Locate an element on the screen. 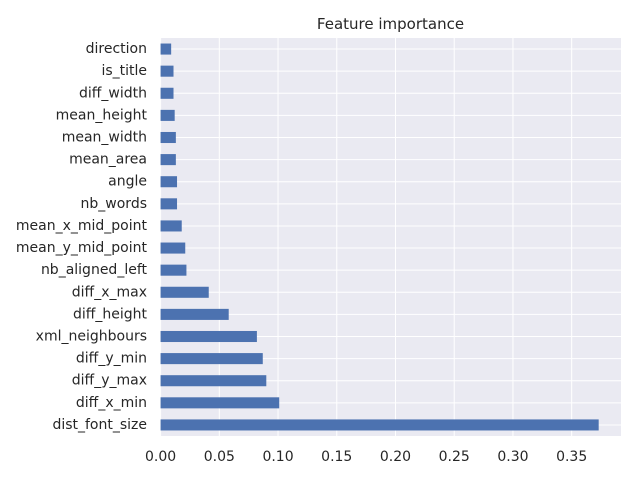  bar-diff-y-max is located at coordinates (213, 381).